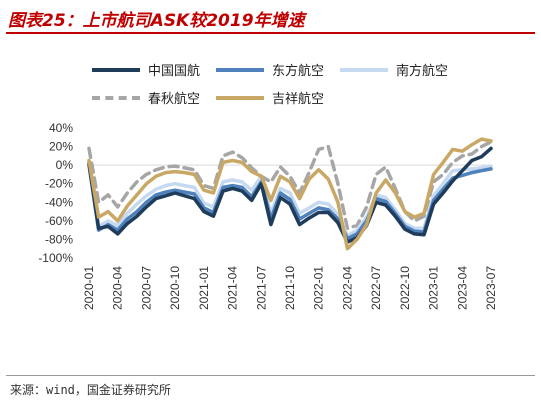 The height and width of the screenshot is (404, 541). What do you see at coordinates (59, 202) in the screenshot?
I see `y-tick-label: -40%` at bounding box center [59, 202].